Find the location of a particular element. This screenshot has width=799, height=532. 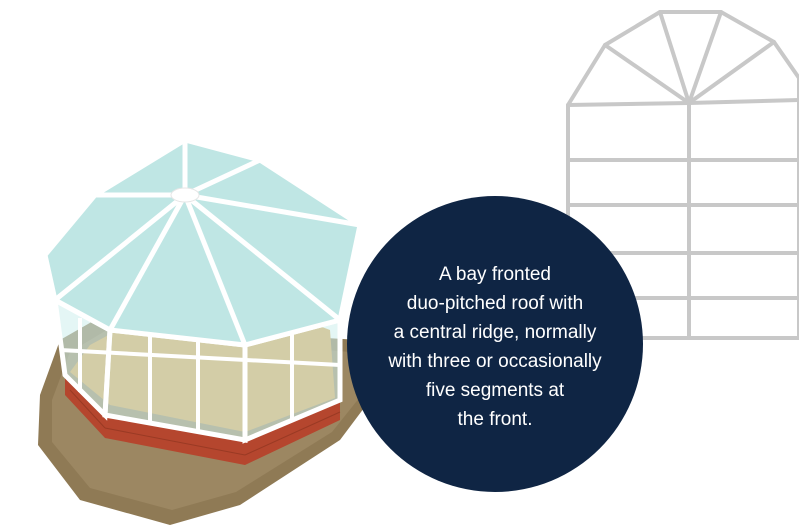

description-line: a central ridge, normally is located at coordinates (495, 332).